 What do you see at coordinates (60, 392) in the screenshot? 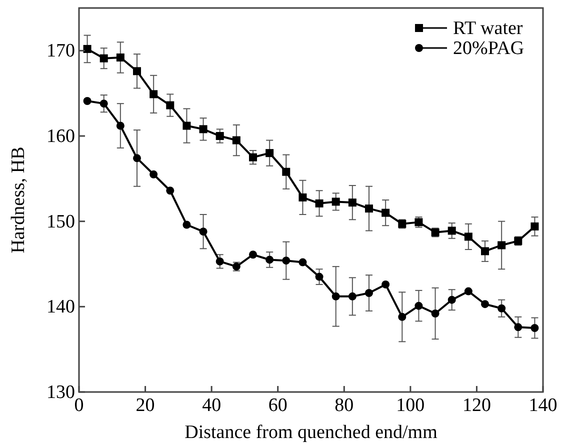
I see `y-tick-label: 130` at bounding box center [60, 392].